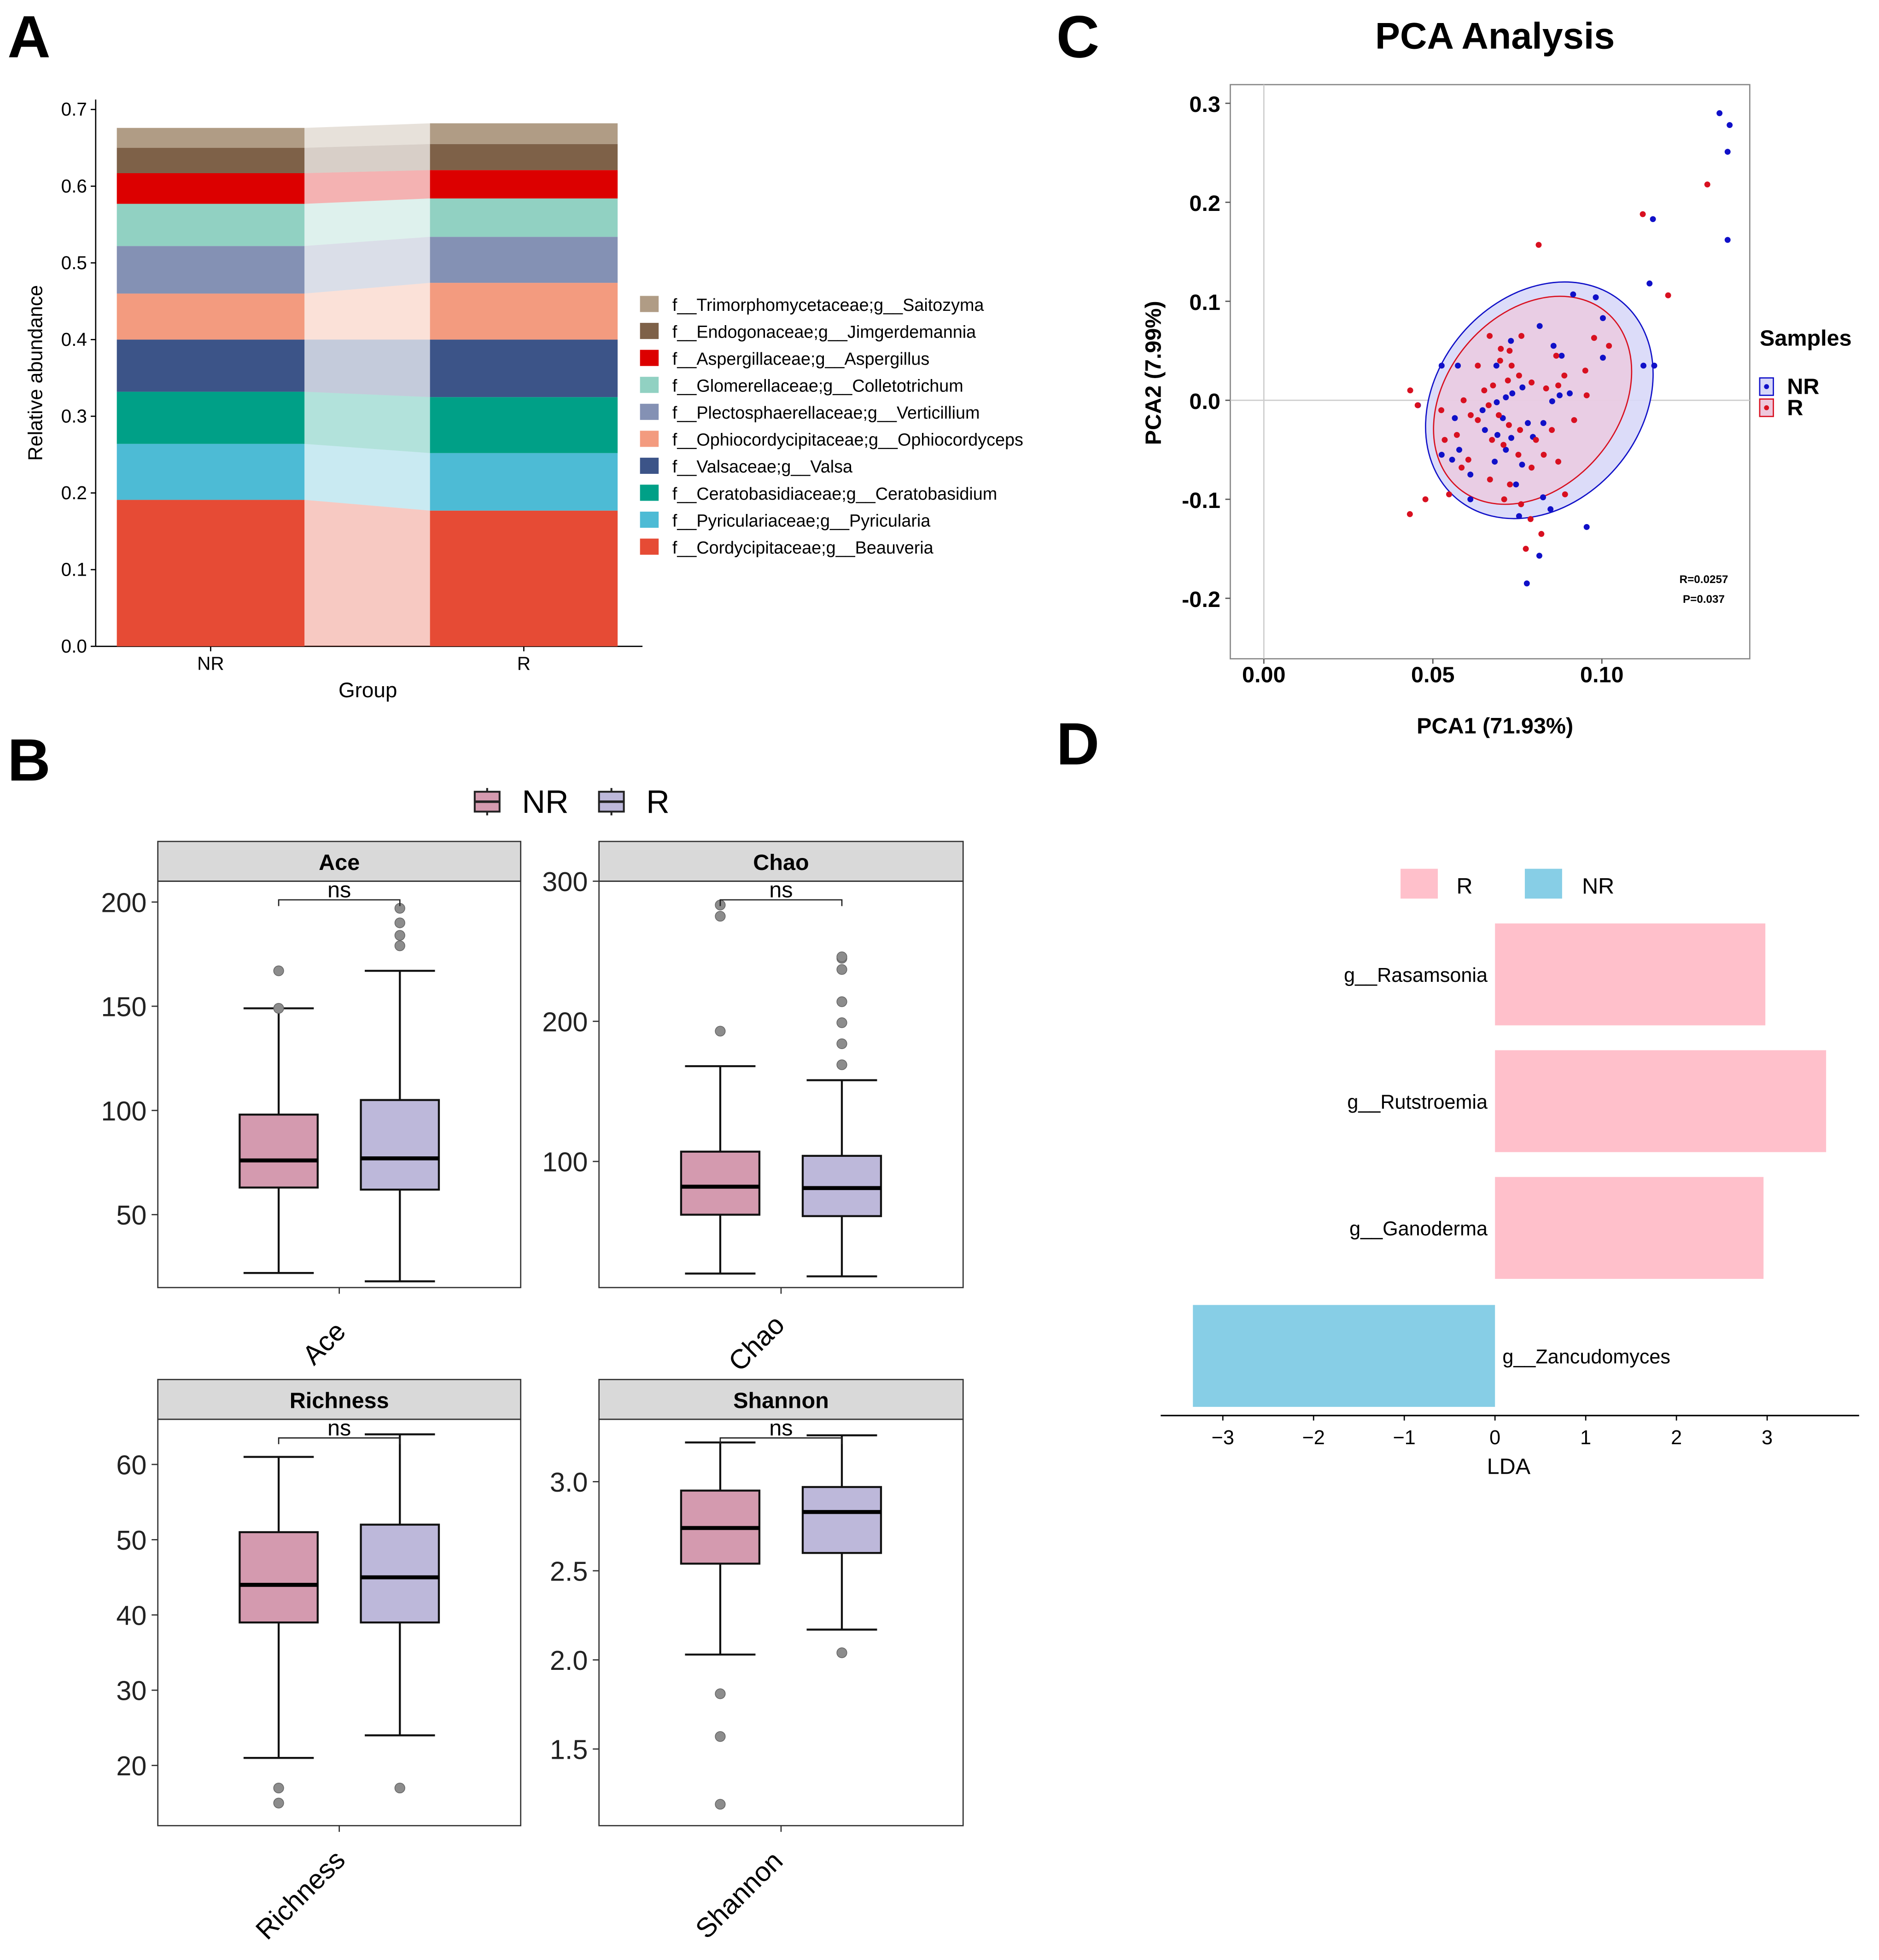 The image size is (1879, 1960). I want to click on legend-swatch-nr, so click(1543, 884).